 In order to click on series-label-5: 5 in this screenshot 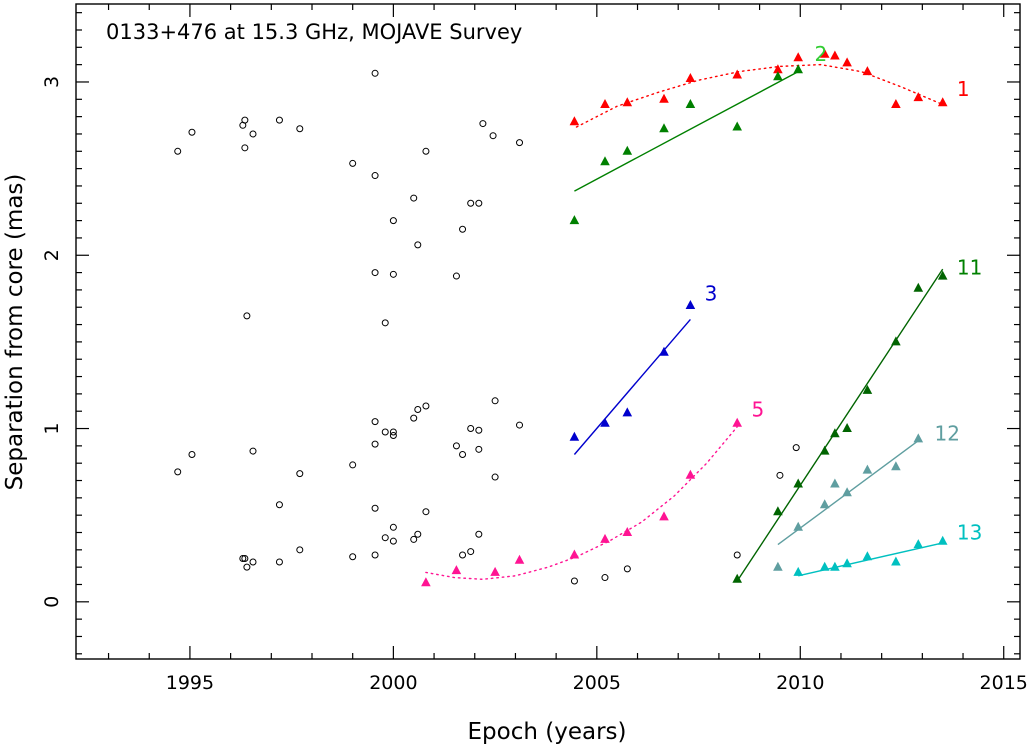, I will do `click(757, 409)`.